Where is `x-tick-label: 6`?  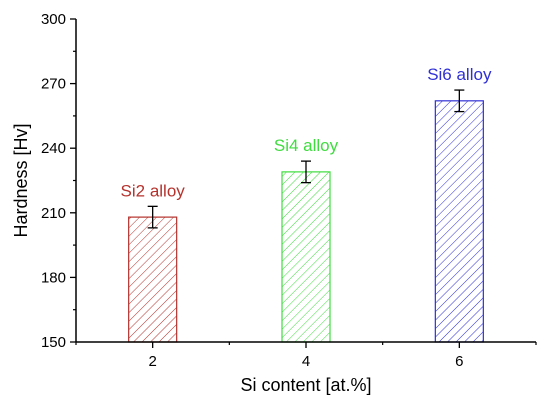
x-tick-label: 6 is located at coordinates (459, 361).